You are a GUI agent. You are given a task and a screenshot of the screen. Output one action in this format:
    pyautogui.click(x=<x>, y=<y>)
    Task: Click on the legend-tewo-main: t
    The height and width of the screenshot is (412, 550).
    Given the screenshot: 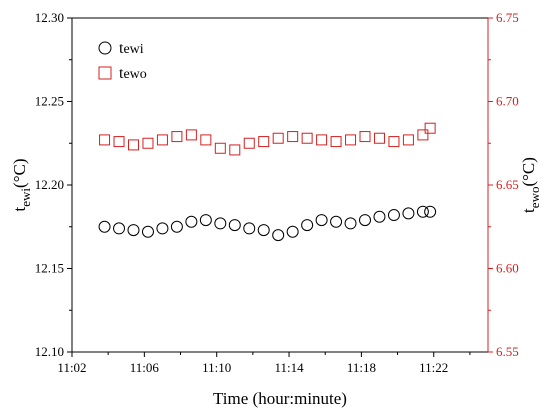 What is the action you would take?
    pyautogui.click(x=121, y=73)
    